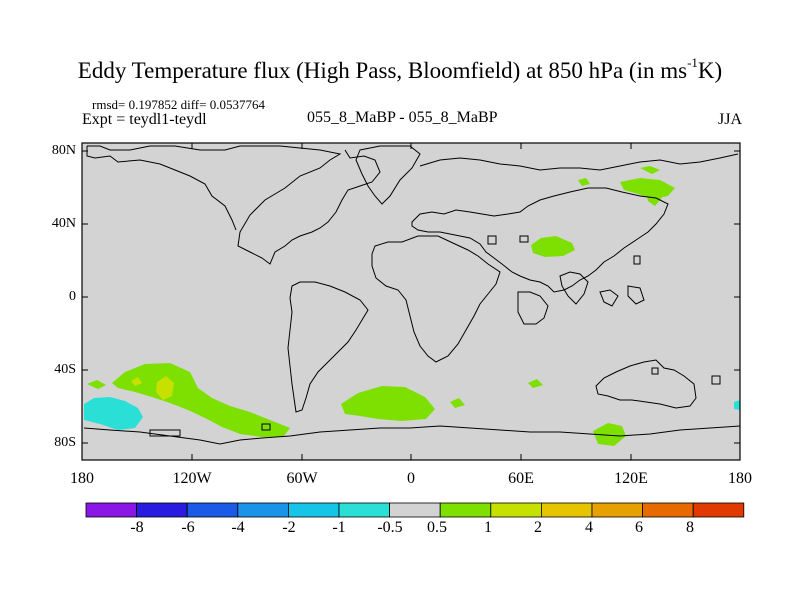 This screenshot has height=600, width=800. I want to click on colorbar-label-m1: -1, so click(339, 527).